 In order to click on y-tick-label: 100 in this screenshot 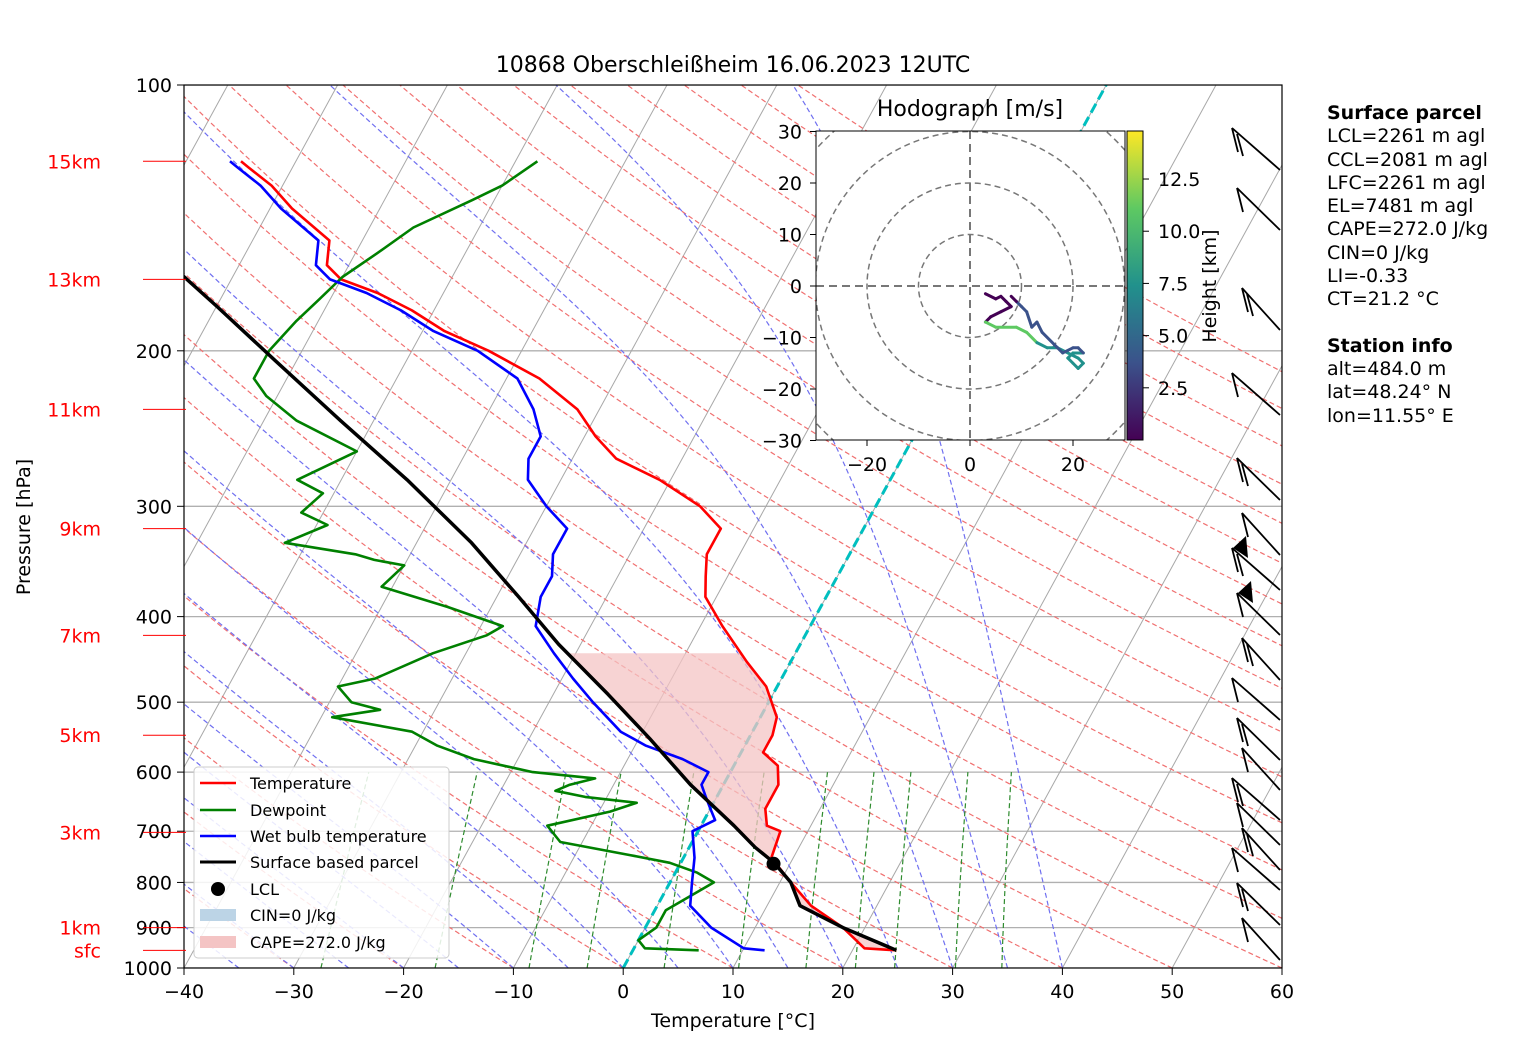, I will do `click(154, 86)`.